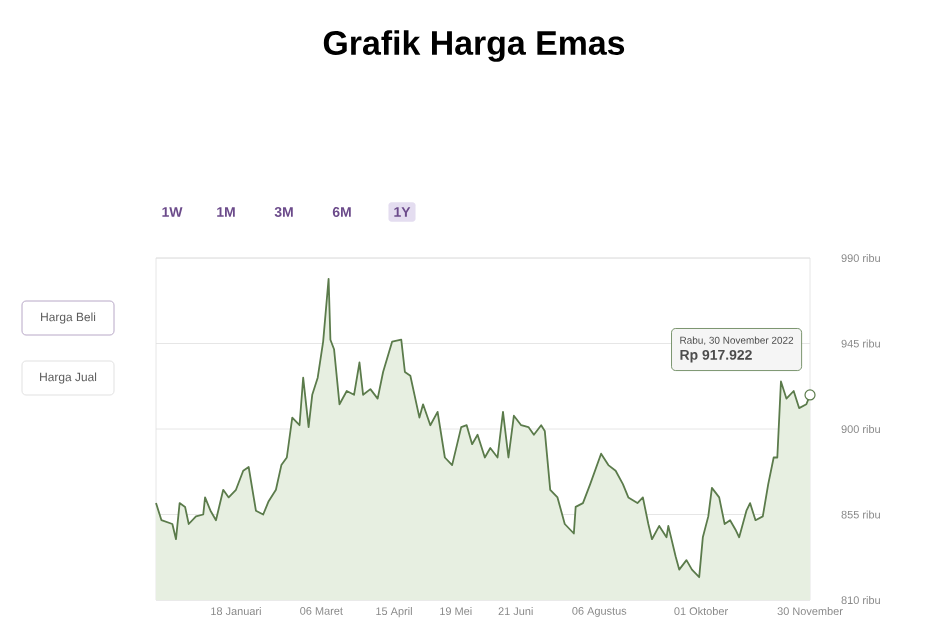 The width and height of the screenshot is (948, 644). What do you see at coordinates (474, 46) in the screenshot?
I see `chart-title: Grafik Harga Emas` at bounding box center [474, 46].